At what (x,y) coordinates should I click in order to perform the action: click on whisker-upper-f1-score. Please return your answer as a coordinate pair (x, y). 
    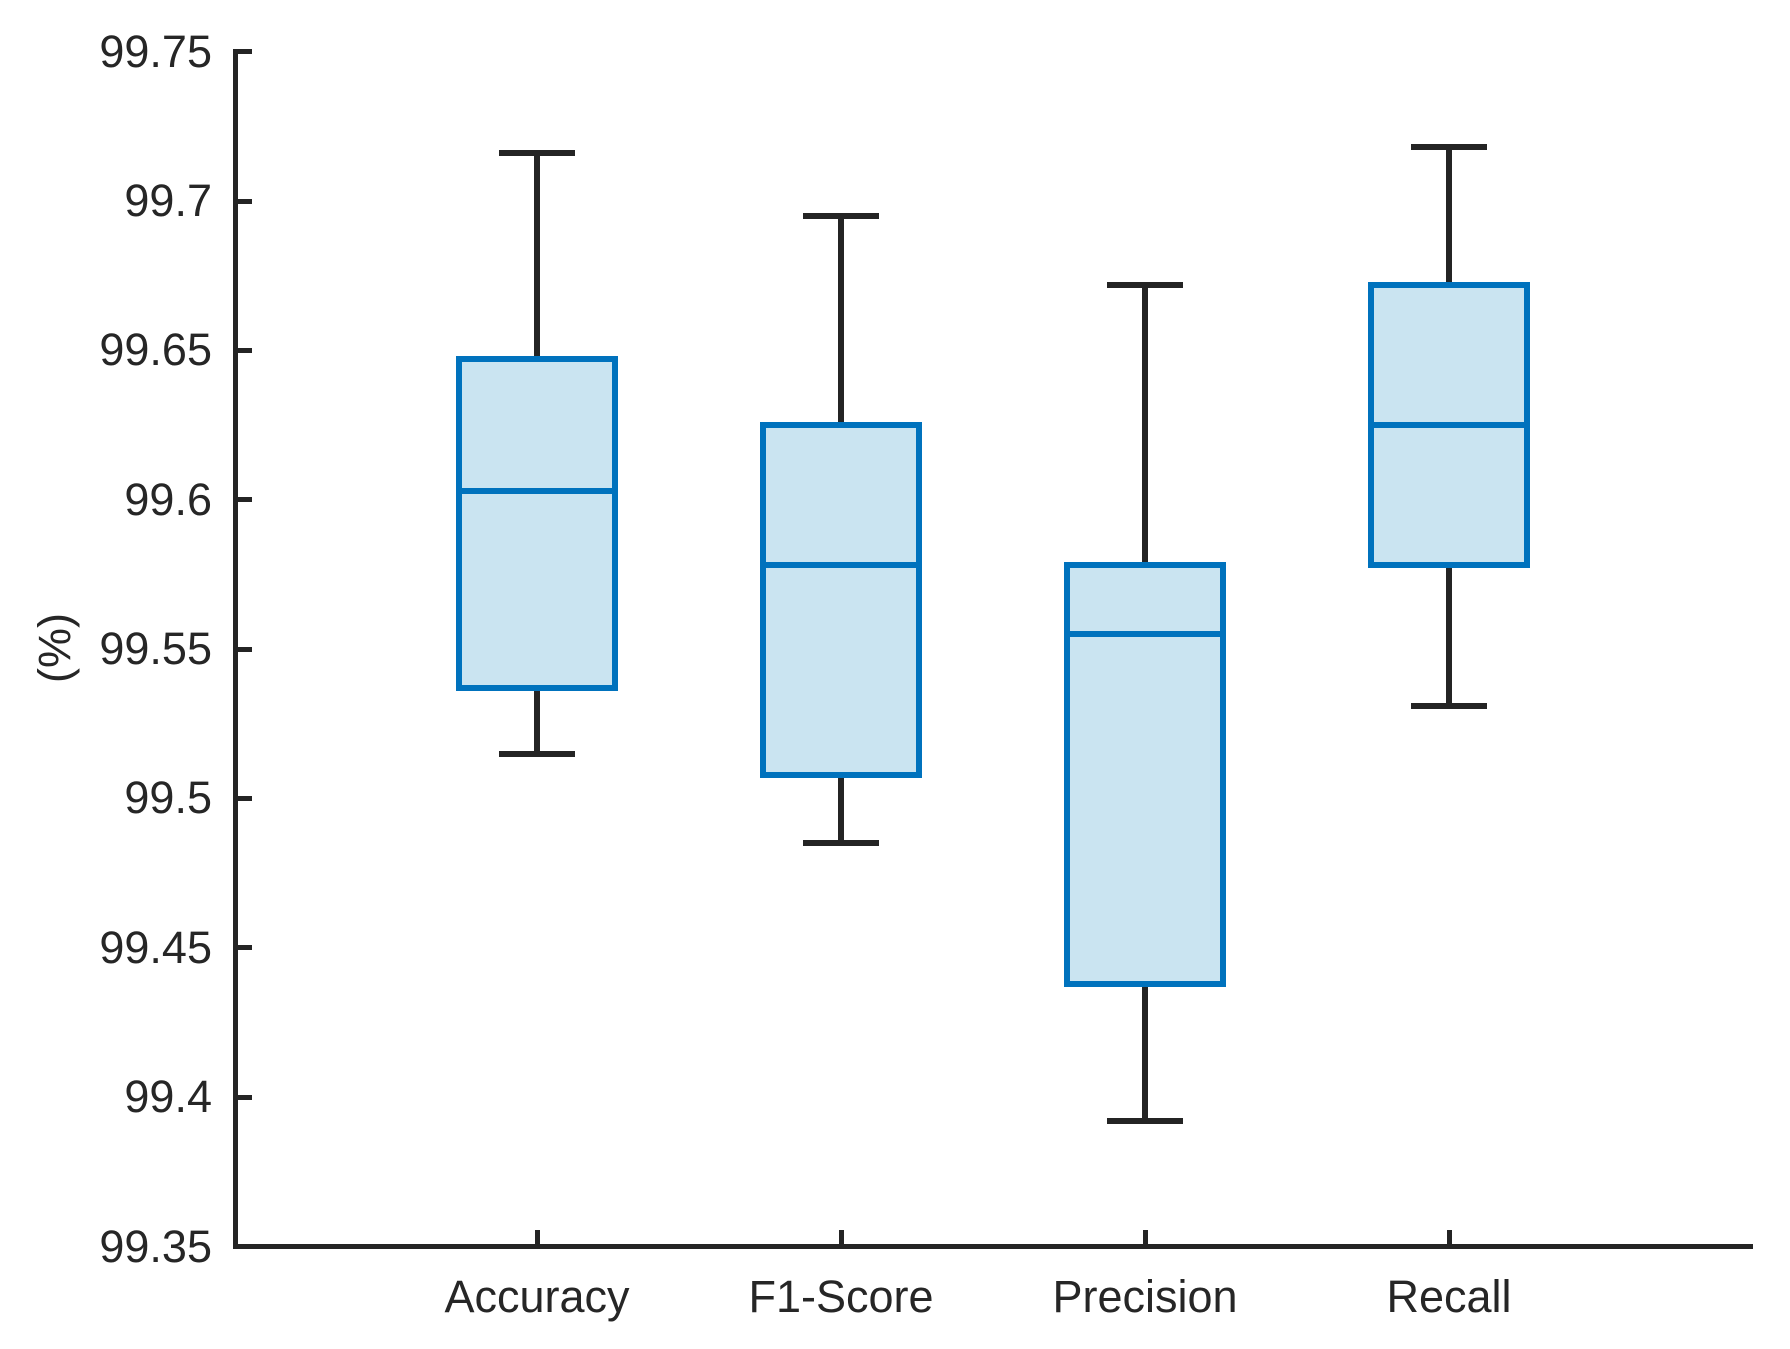
    Looking at the image, I should click on (841, 320).